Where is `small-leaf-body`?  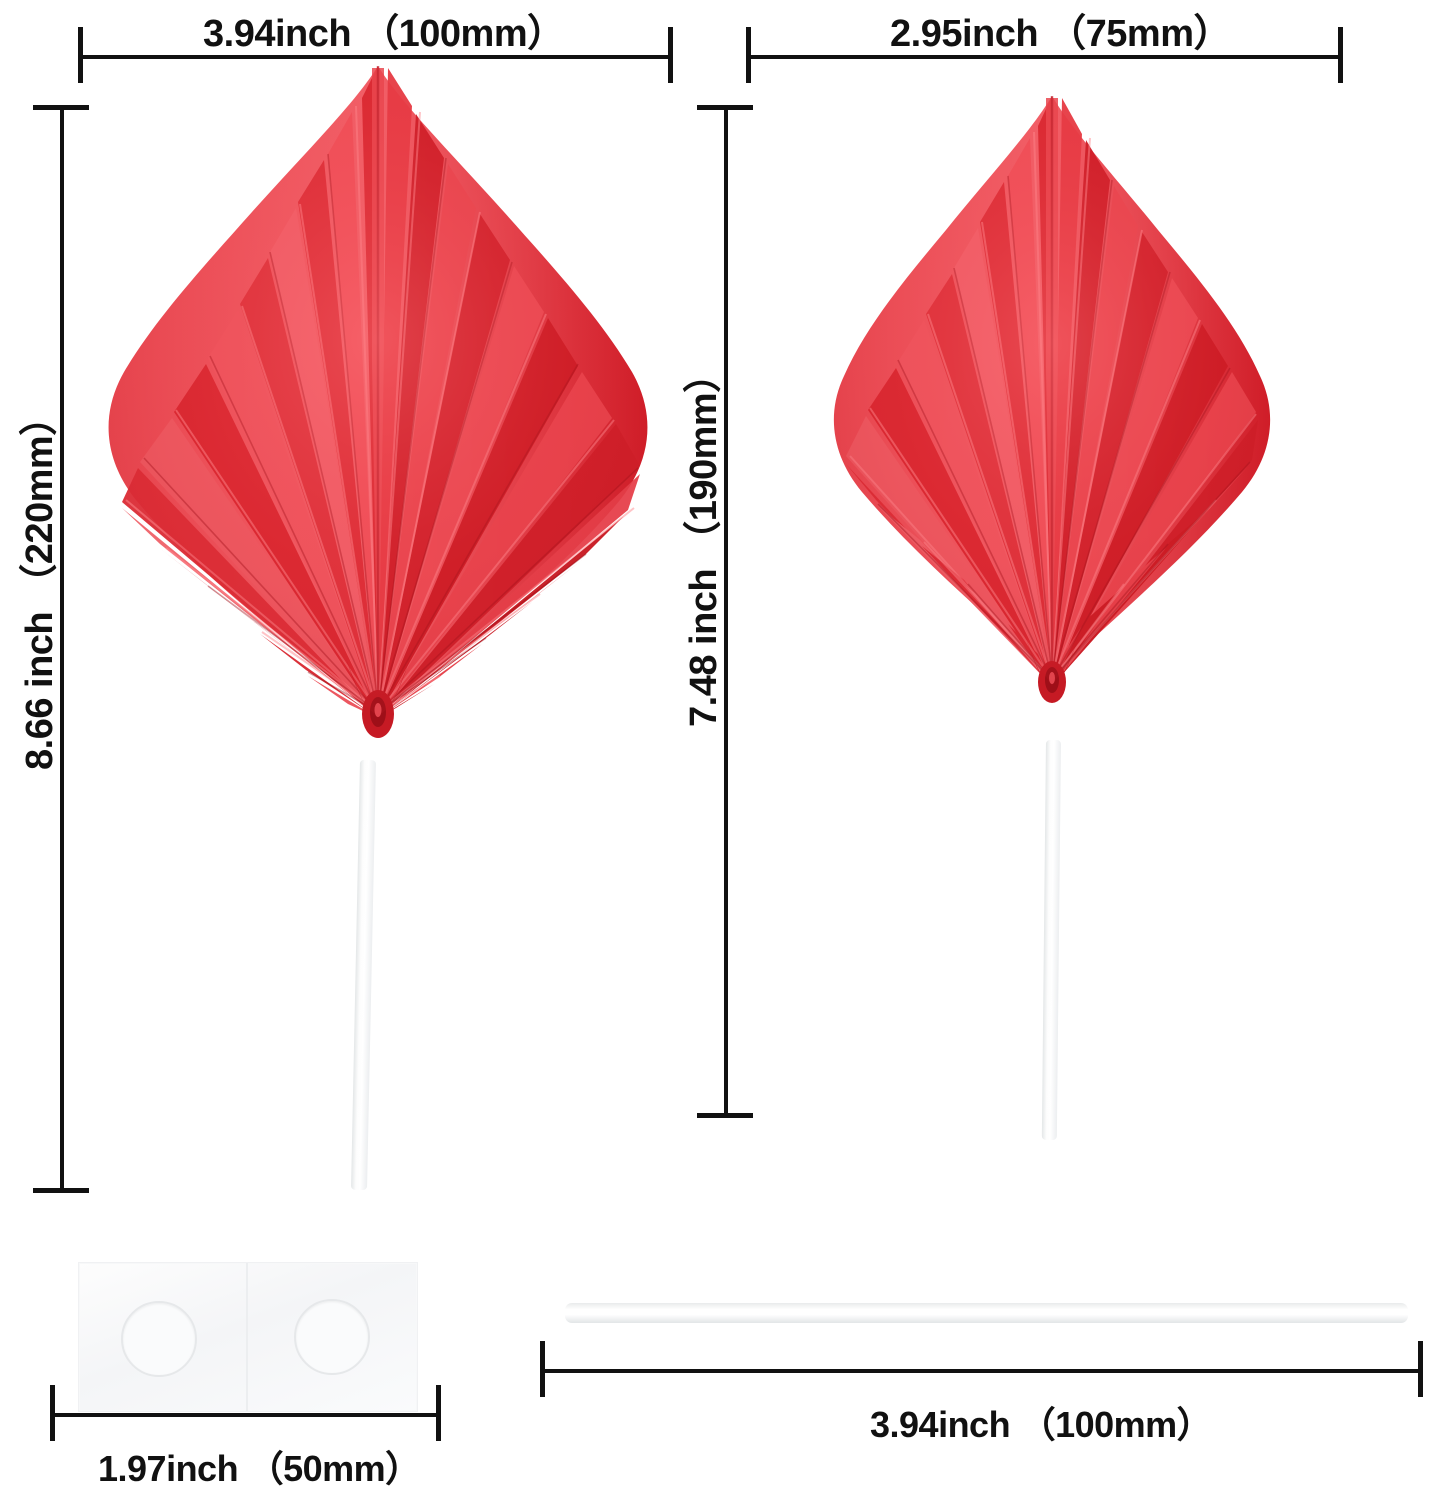
small-leaf-body is located at coordinates (1052, 399).